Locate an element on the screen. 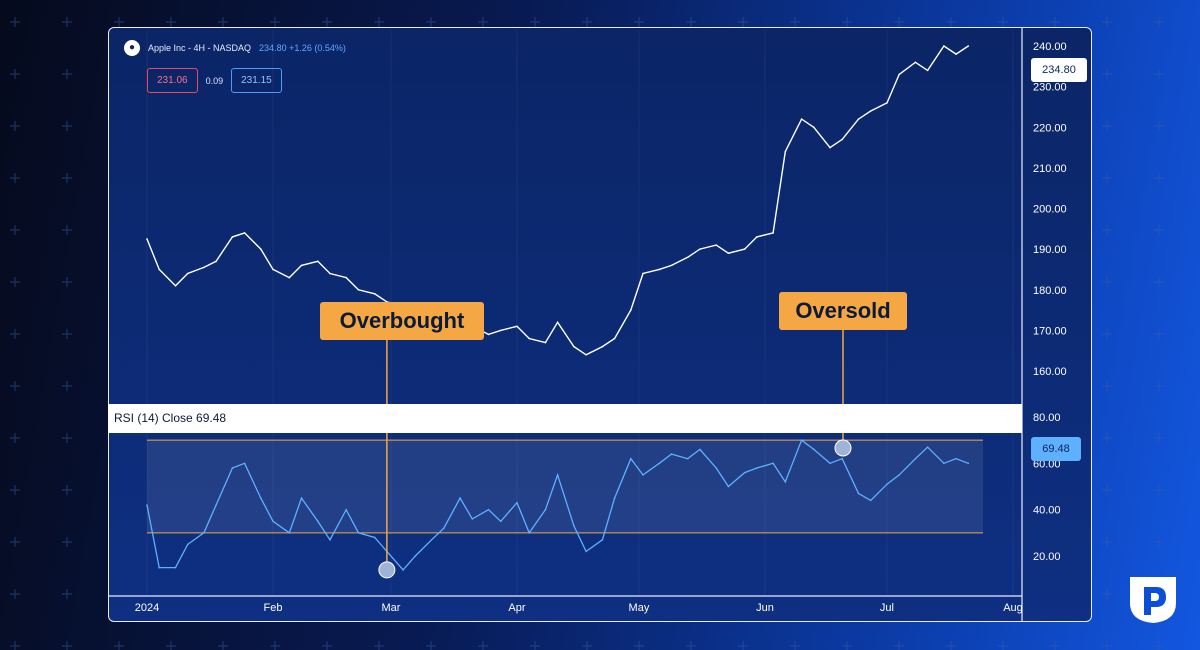 The width and height of the screenshot is (1200, 650). x-tick-label: Mar is located at coordinates (390, 608).